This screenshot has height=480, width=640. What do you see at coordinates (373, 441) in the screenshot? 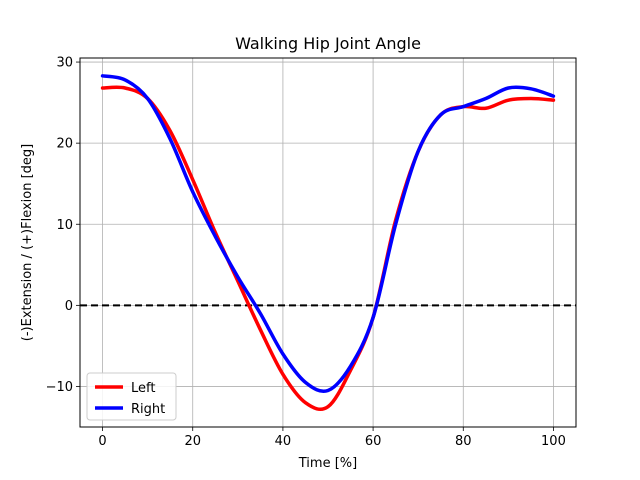
I see `x-tick-label: 60` at bounding box center [373, 441].